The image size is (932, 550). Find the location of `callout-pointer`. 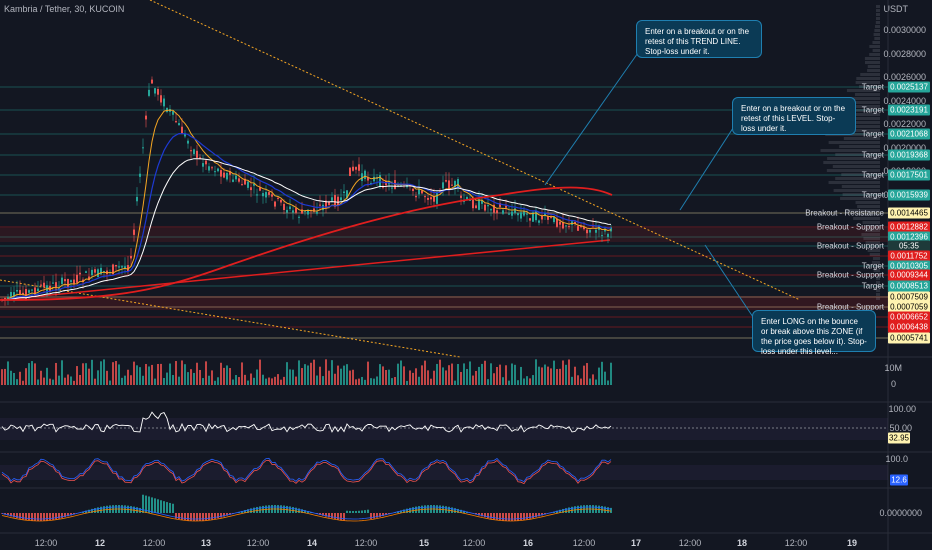

callout-pointer is located at coordinates (730, 282).